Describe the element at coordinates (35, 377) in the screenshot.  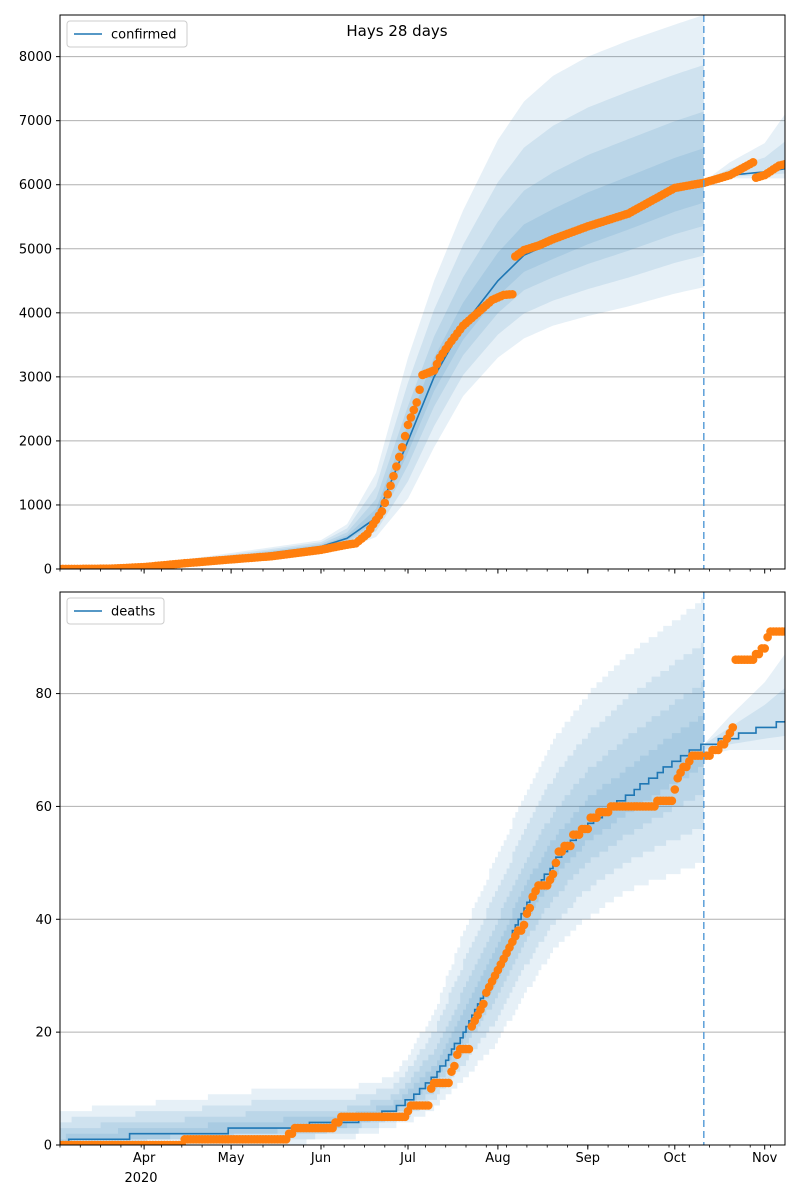
I see `y-tick-label: 3000` at that location.